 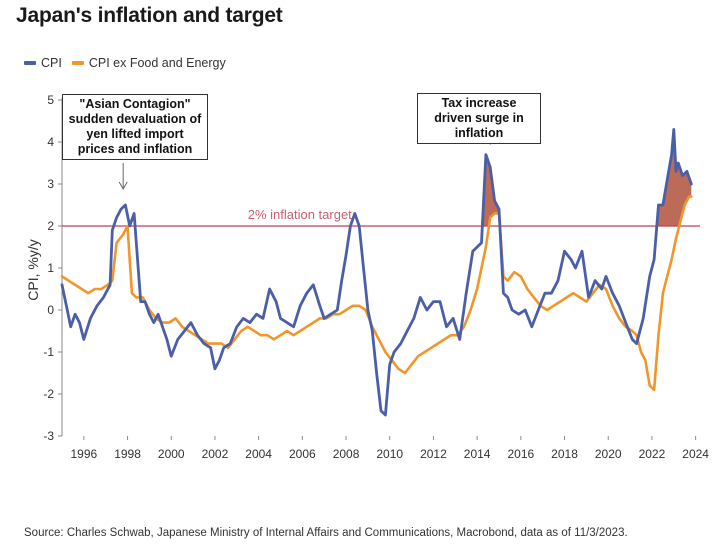 I want to click on x-tick-label: 2004, so click(x=258, y=454).